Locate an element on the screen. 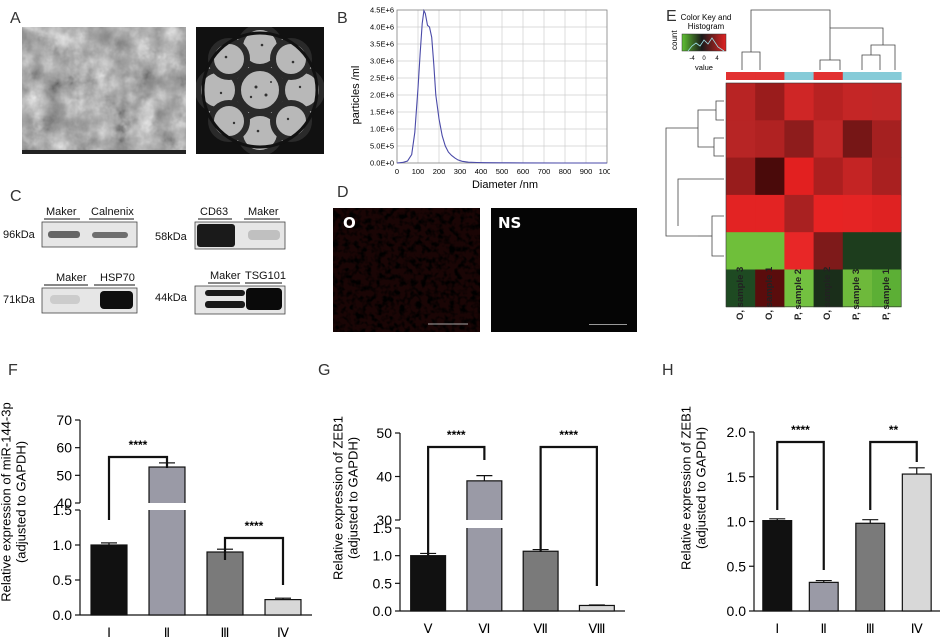 The image size is (946, 641). nta-x-tick-label: 100 is located at coordinates (418, 171).